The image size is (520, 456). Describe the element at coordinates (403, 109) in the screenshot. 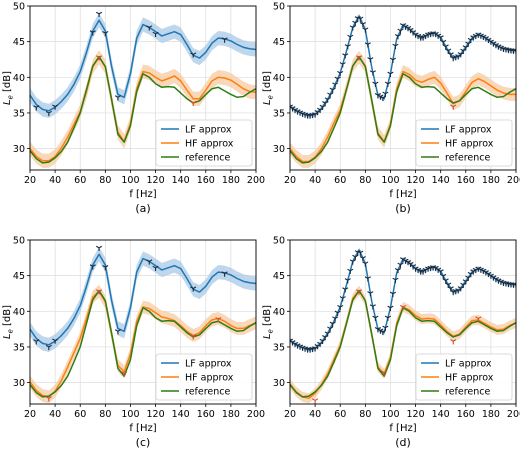

I see `series-line-hf` at that location.